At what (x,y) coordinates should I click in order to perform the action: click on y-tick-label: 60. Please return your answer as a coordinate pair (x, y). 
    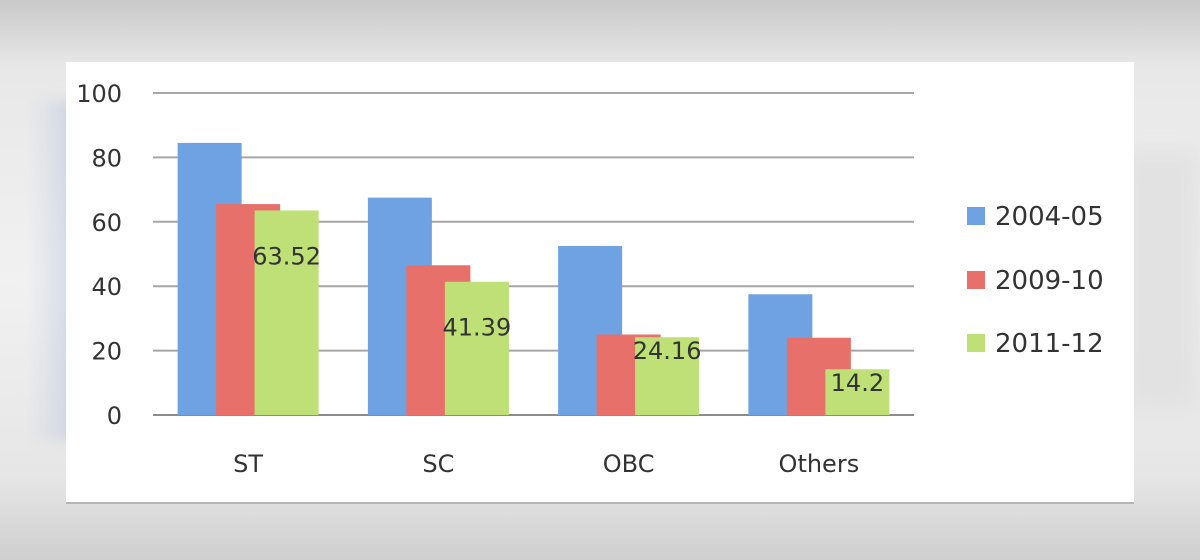
    Looking at the image, I should click on (106, 223).